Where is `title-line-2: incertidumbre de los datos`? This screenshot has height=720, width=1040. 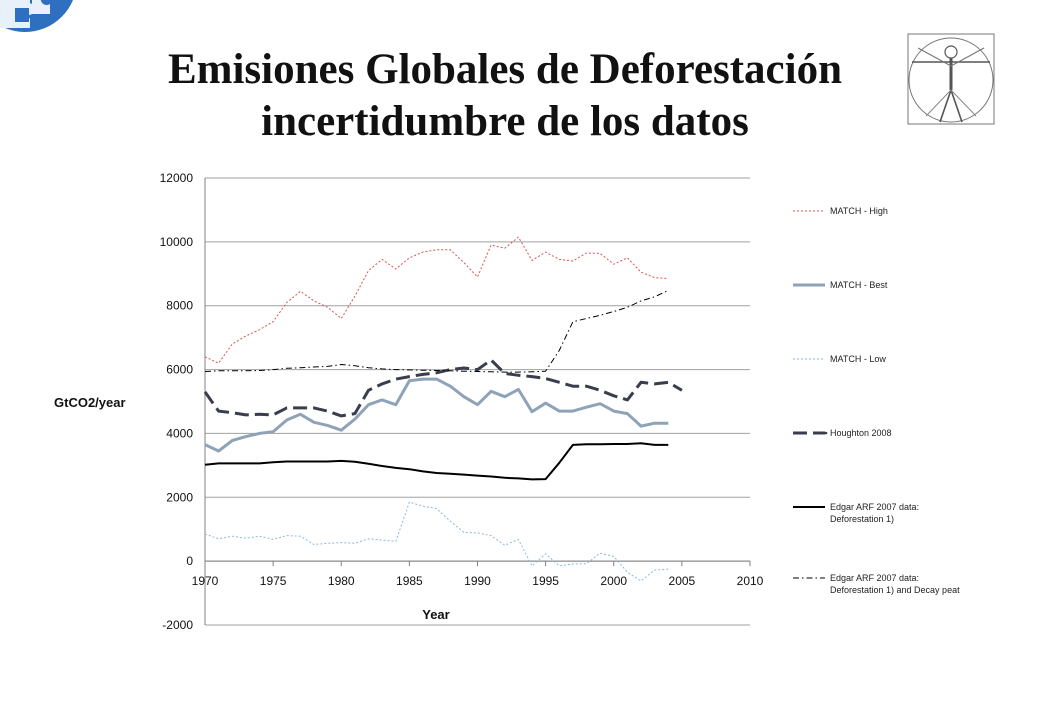 title-line-2: incertidumbre de los datos is located at coordinates (505, 121).